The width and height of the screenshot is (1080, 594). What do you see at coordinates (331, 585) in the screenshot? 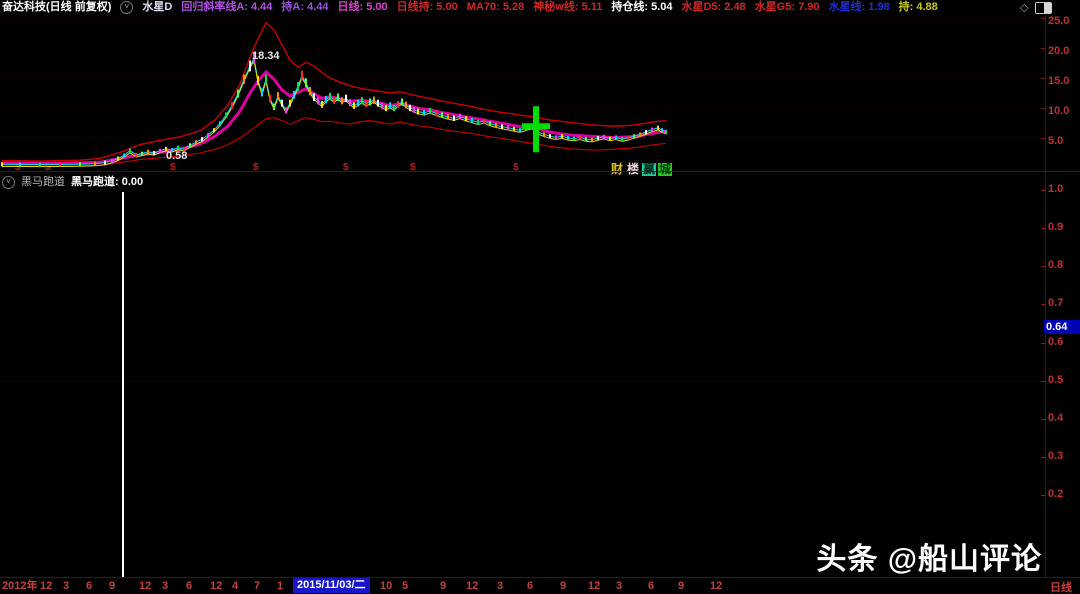
I see `selected-date-badge: 2015/11/03/二` at bounding box center [331, 585].